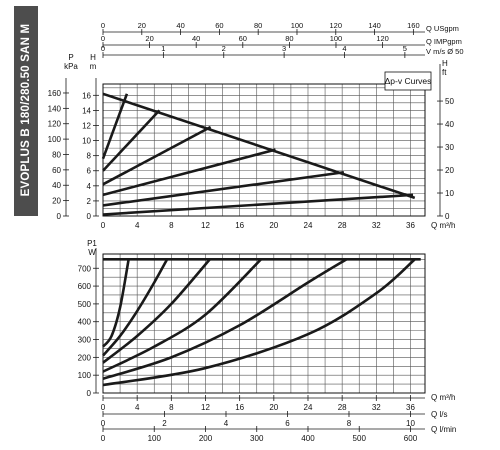 Image resolution: width=500 pixels, height=450 pixels. Describe the element at coordinates (71, 66) in the screenshot. I see `kpa-axis-label-unit: kPa` at that location.